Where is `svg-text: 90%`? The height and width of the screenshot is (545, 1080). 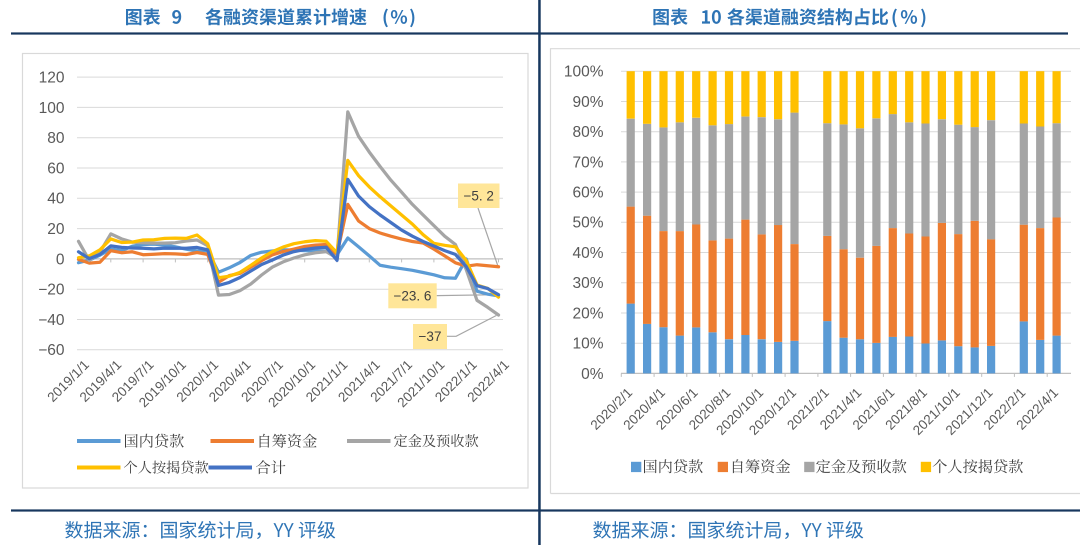 svg-text: 90% is located at coordinates (587, 102).